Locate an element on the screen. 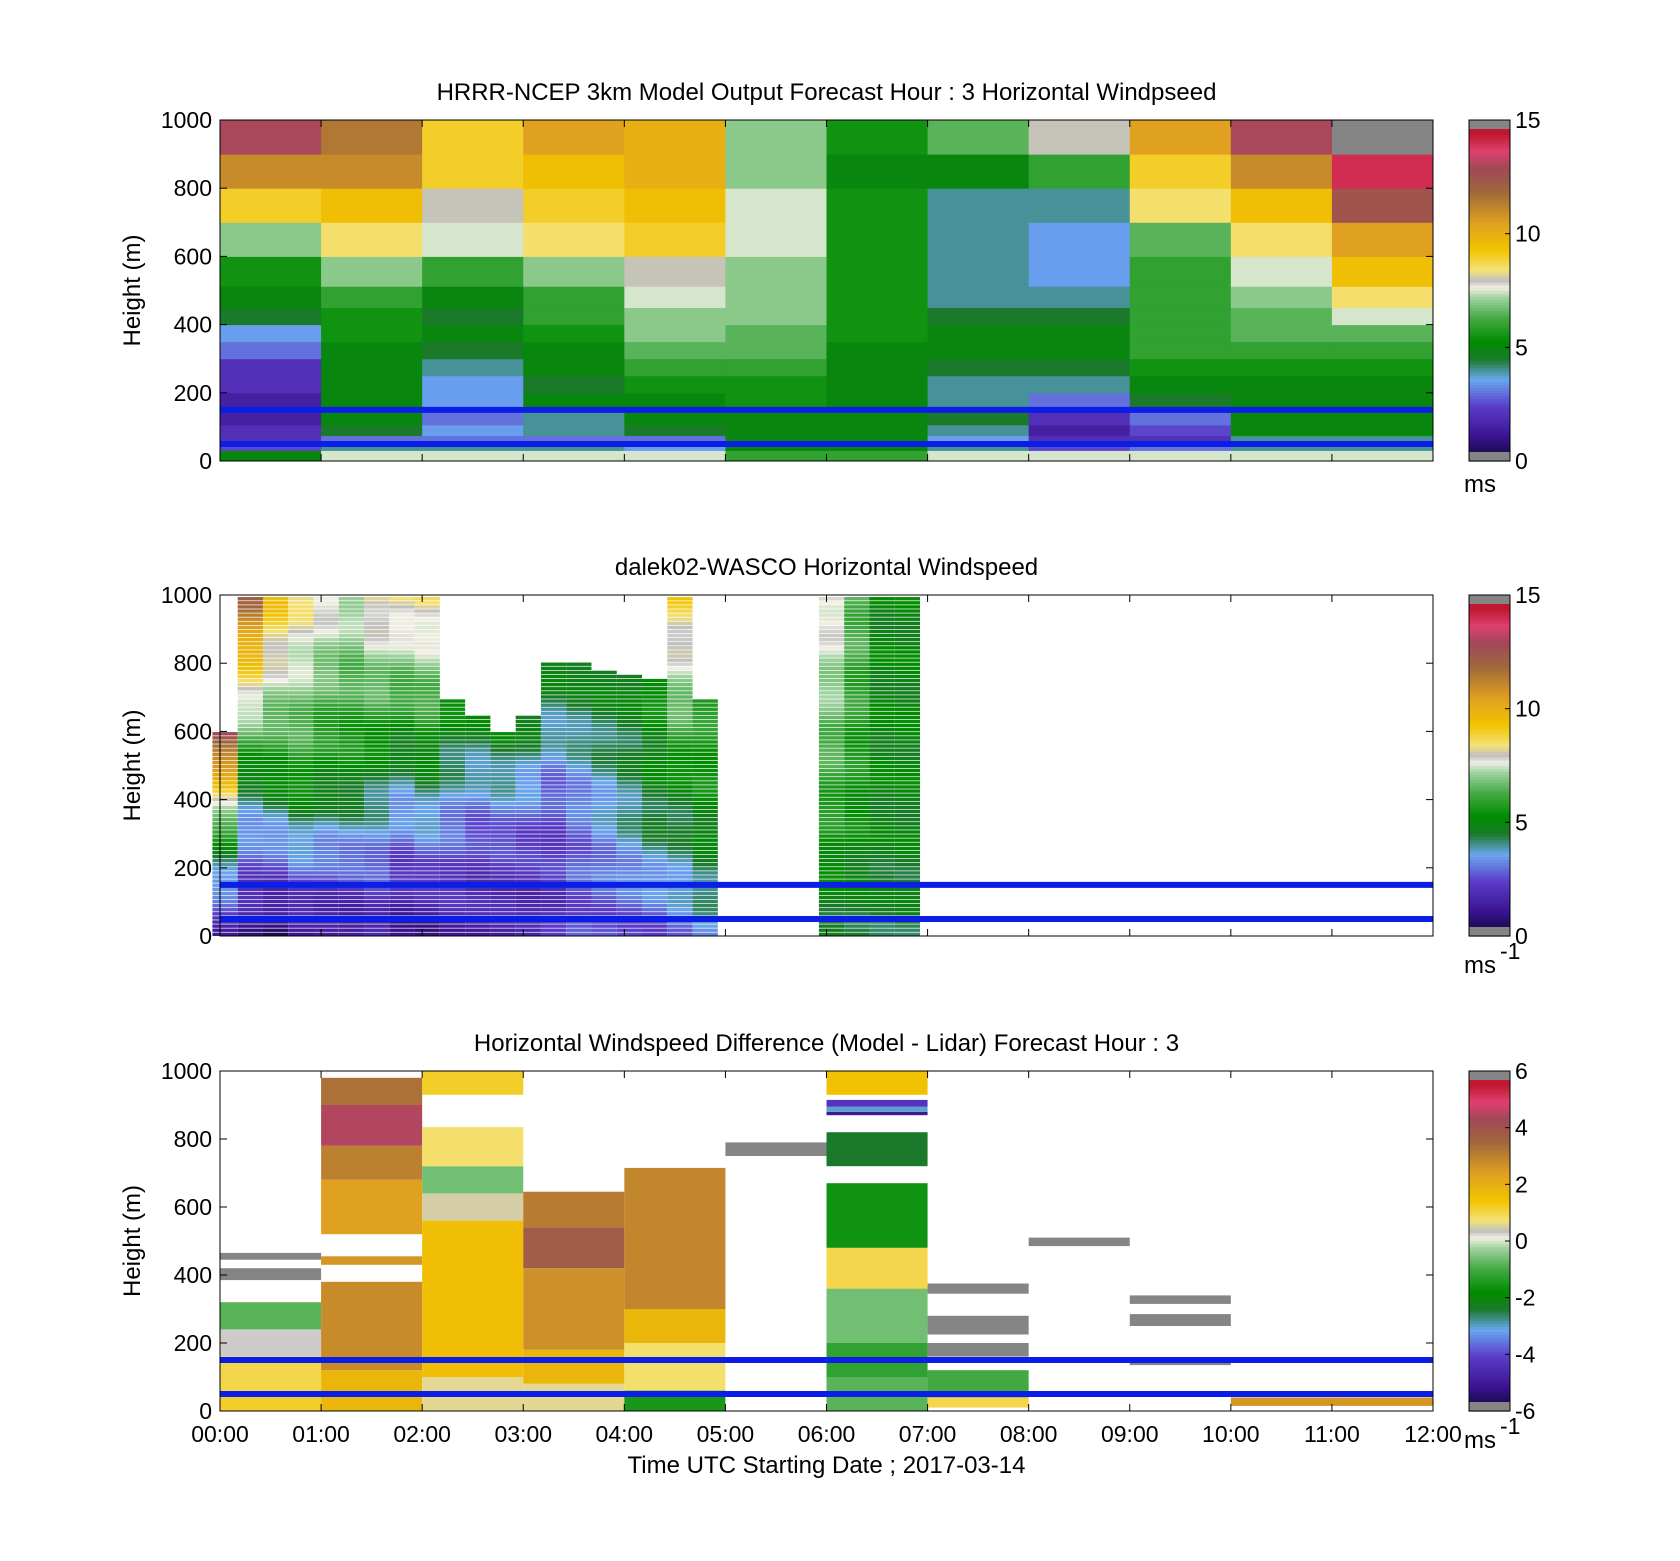 The height and width of the screenshot is (1561, 1680). colorbar-unit: ms is located at coordinates (1480, 965).